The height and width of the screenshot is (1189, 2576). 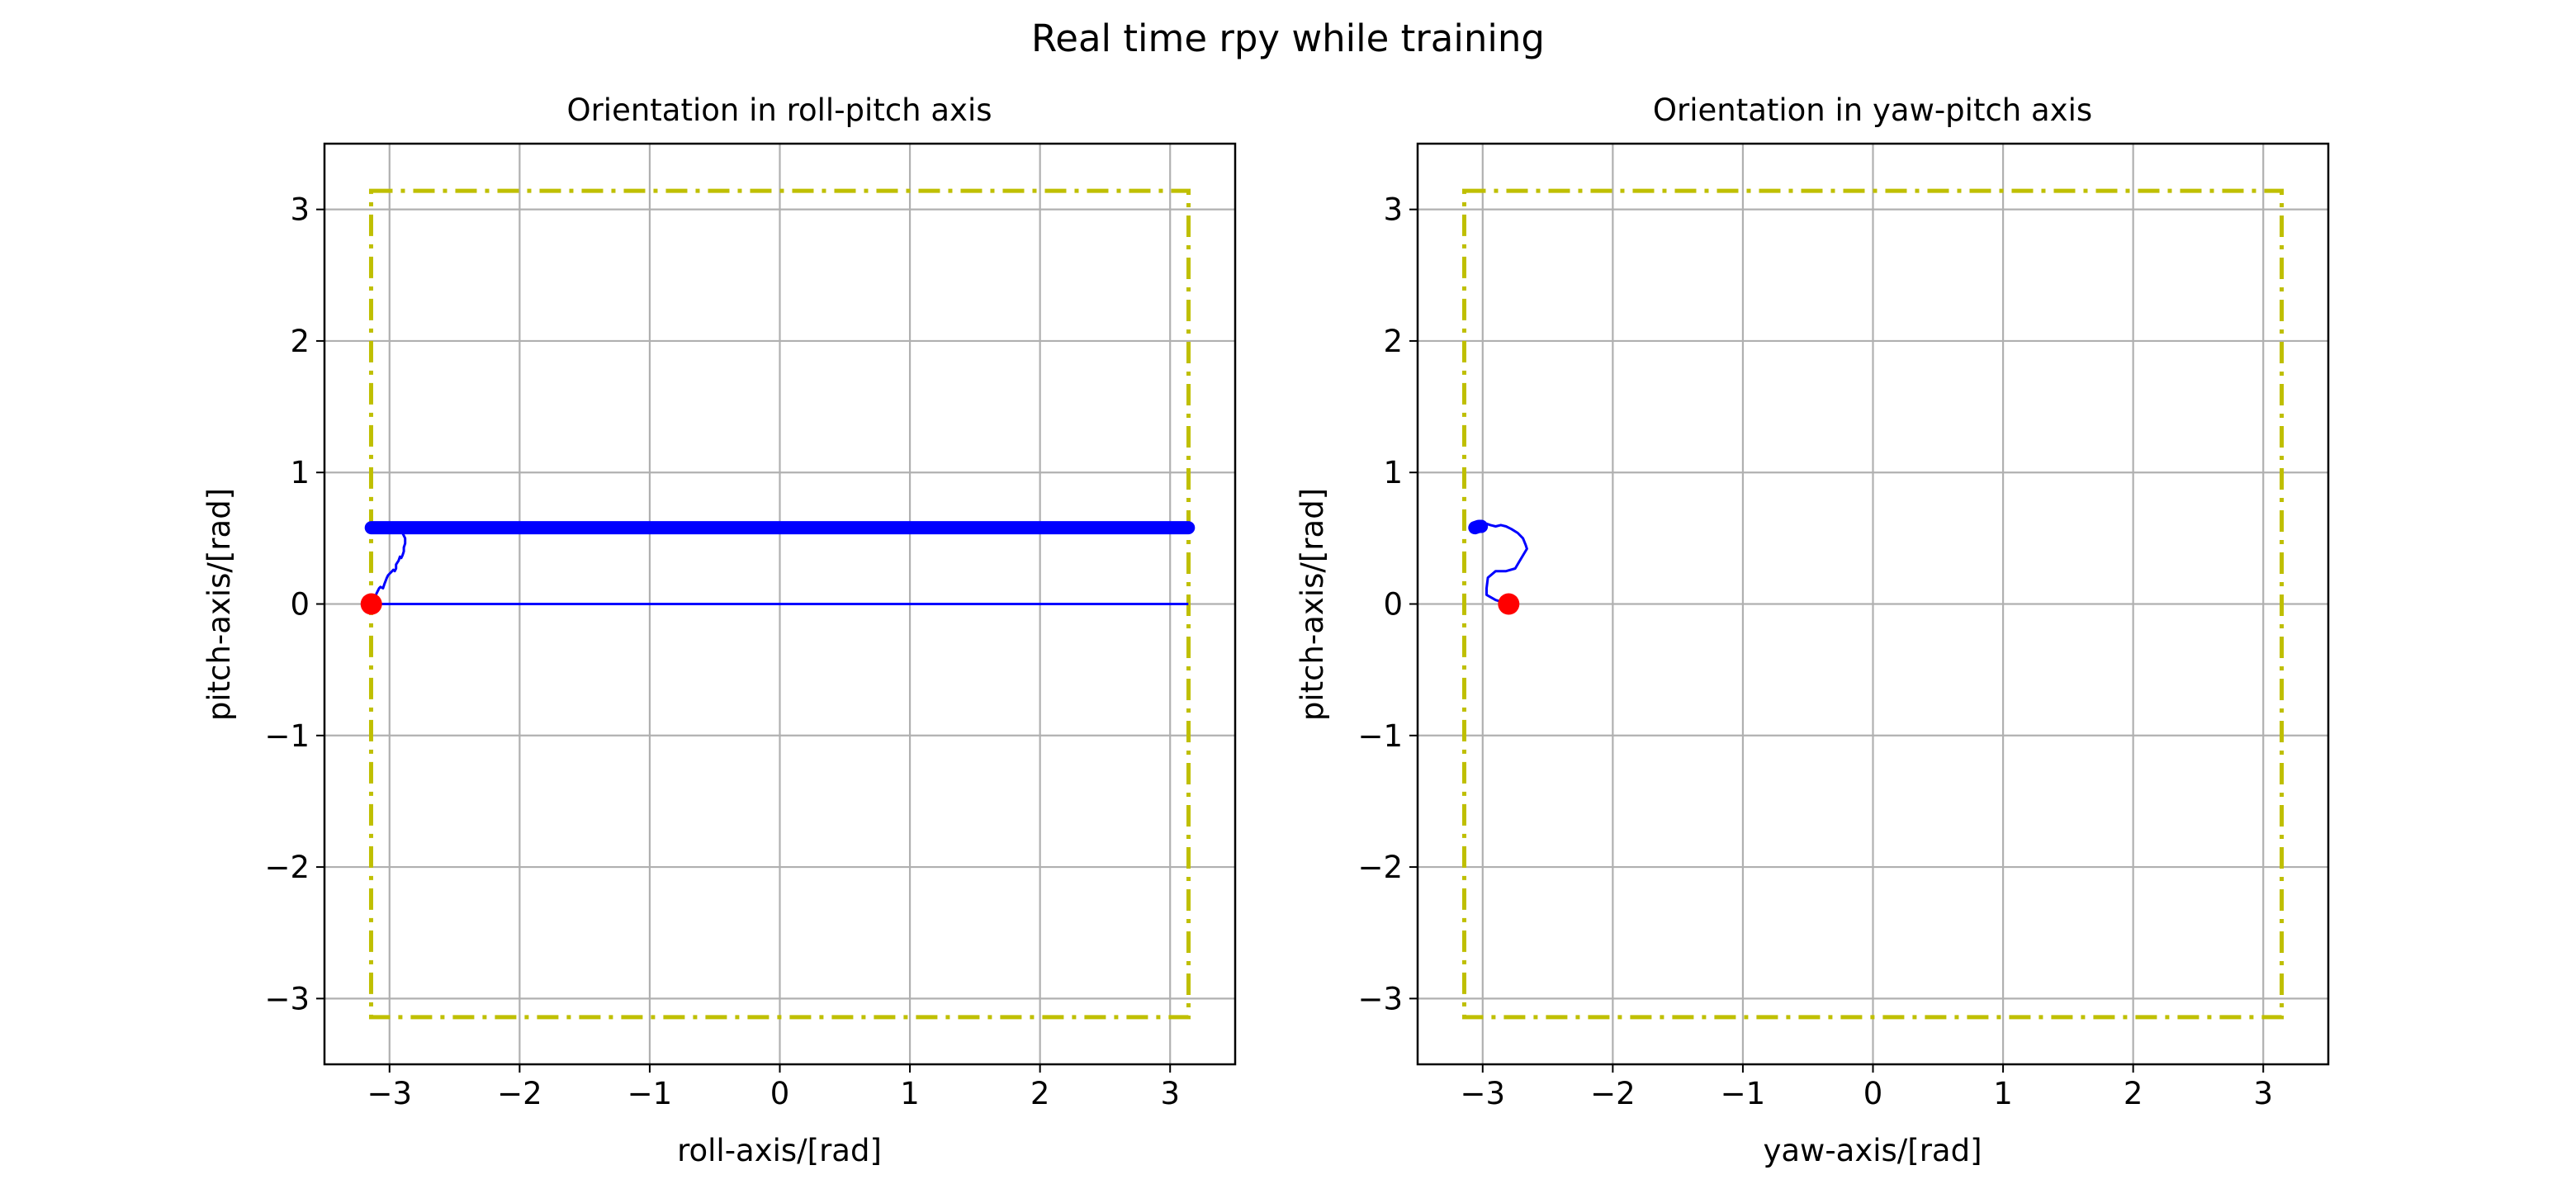 I want to click on roll-pitch-xtick-label: 1, so click(x=910, y=1093).